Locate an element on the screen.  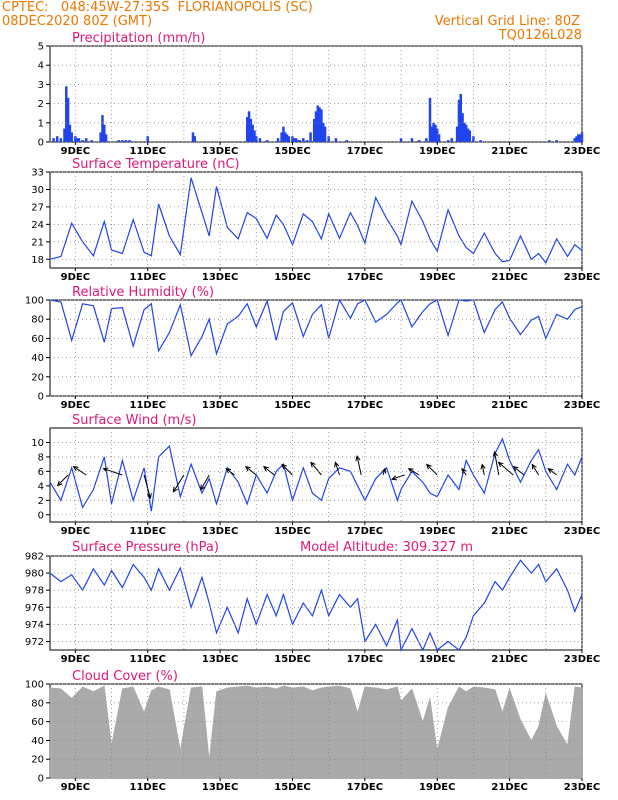
panel-5-xtick-label: 21DEC is located at coordinates (509, 659).